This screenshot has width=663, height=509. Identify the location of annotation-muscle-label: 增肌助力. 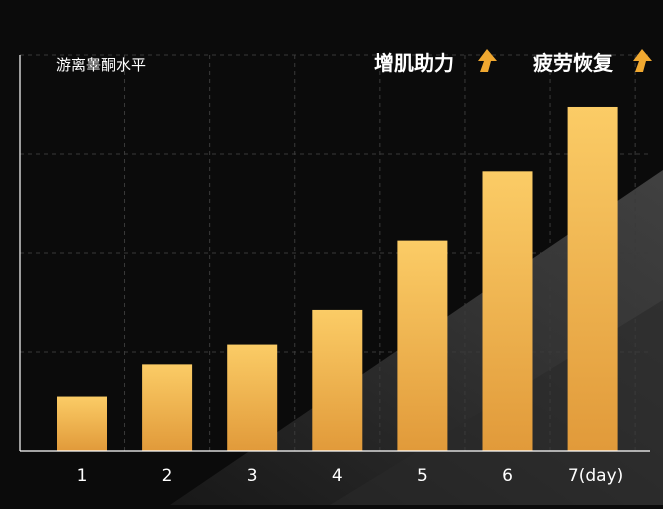
(414, 63).